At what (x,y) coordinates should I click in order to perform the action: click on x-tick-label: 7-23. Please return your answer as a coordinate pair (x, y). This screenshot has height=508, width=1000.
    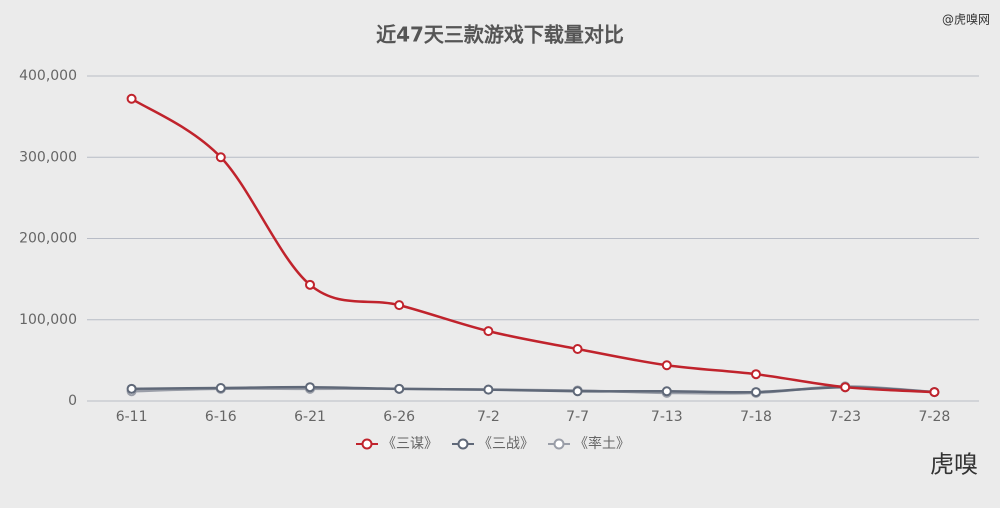
    Looking at the image, I should click on (845, 417).